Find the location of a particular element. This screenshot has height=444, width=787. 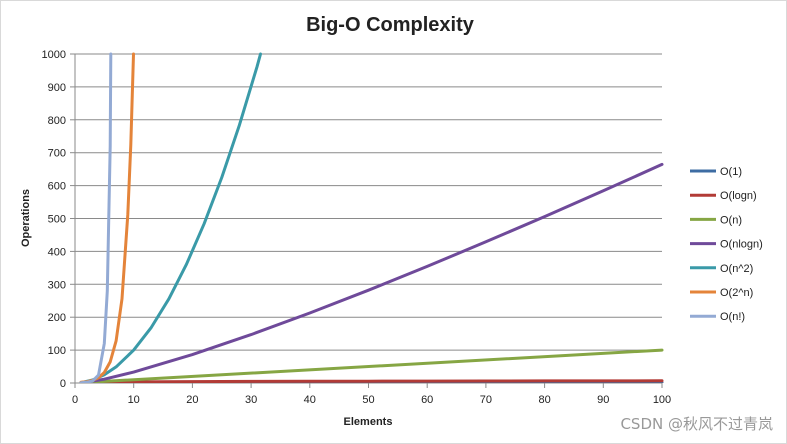

x-tick-label: 70 is located at coordinates (486, 400).